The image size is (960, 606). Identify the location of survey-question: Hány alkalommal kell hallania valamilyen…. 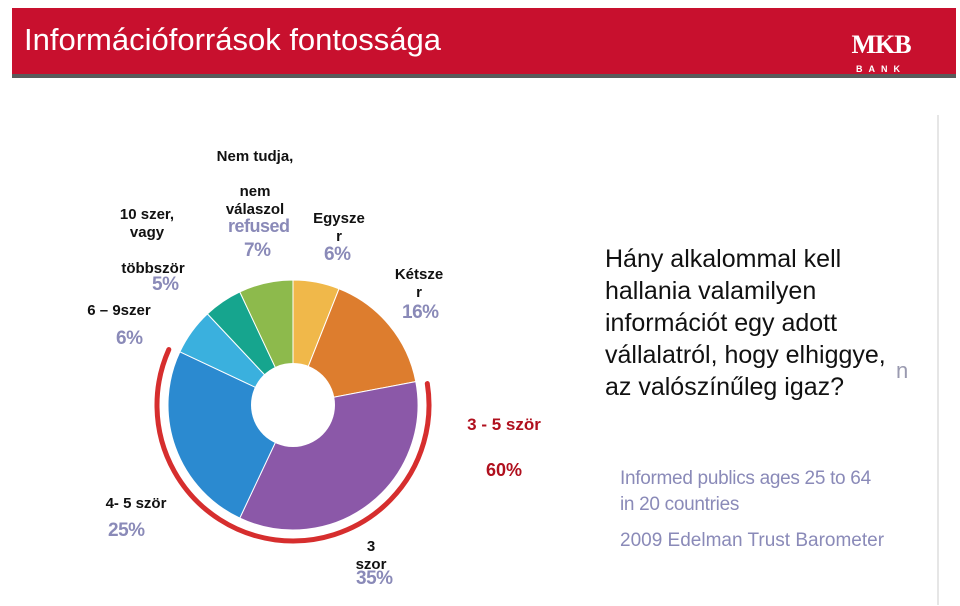
(745, 323).